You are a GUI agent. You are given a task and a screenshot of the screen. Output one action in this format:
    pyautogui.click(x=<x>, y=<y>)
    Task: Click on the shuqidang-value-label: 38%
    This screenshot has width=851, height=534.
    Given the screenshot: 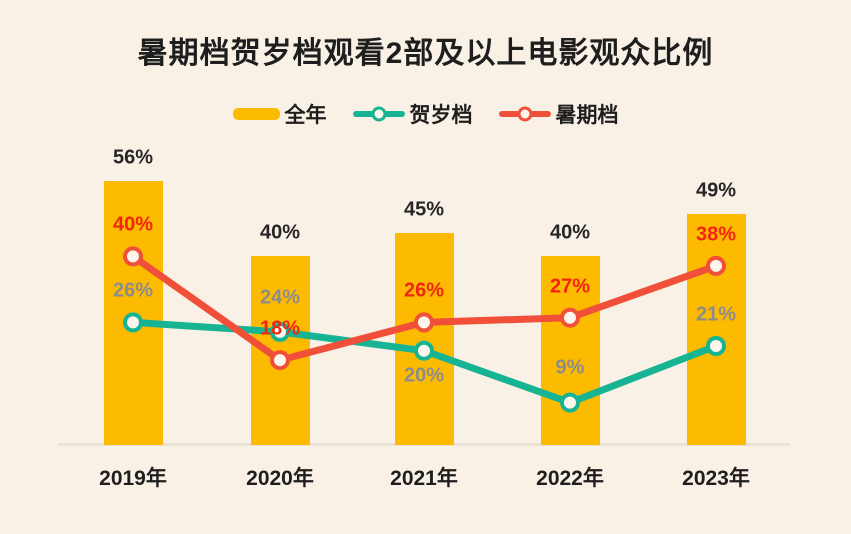 What is the action you would take?
    pyautogui.click(x=716, y=234)
    